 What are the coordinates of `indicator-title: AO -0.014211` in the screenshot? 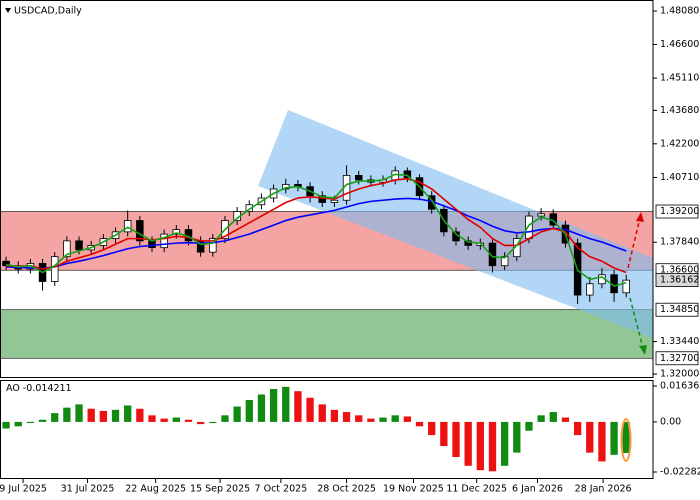 It's located at (39, 388).